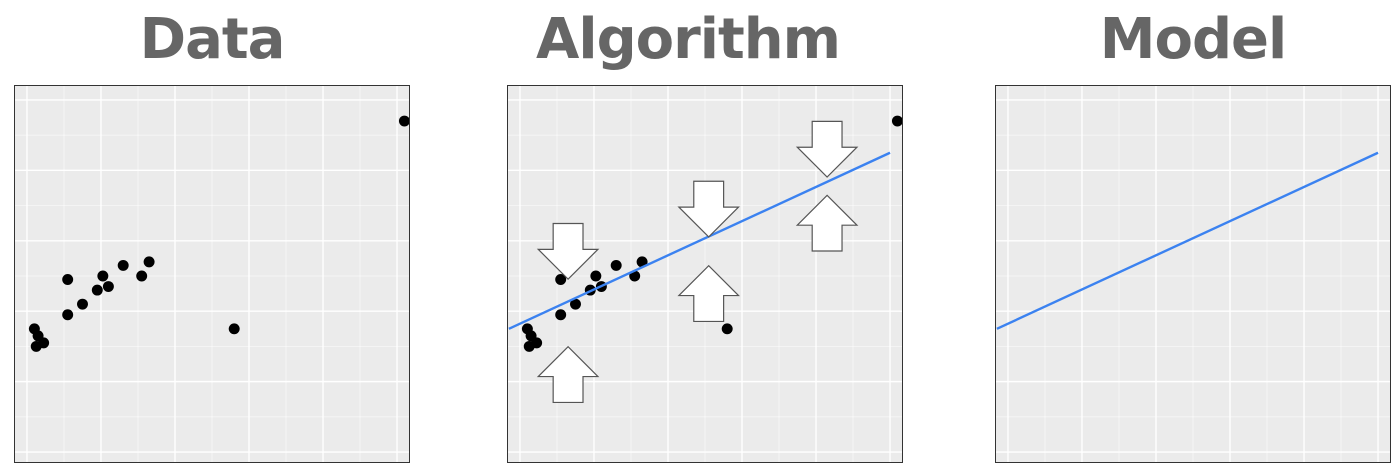 The width and height of the screenshot is (1400, 471). I want to click on data-title: Data, so click(212, 39).